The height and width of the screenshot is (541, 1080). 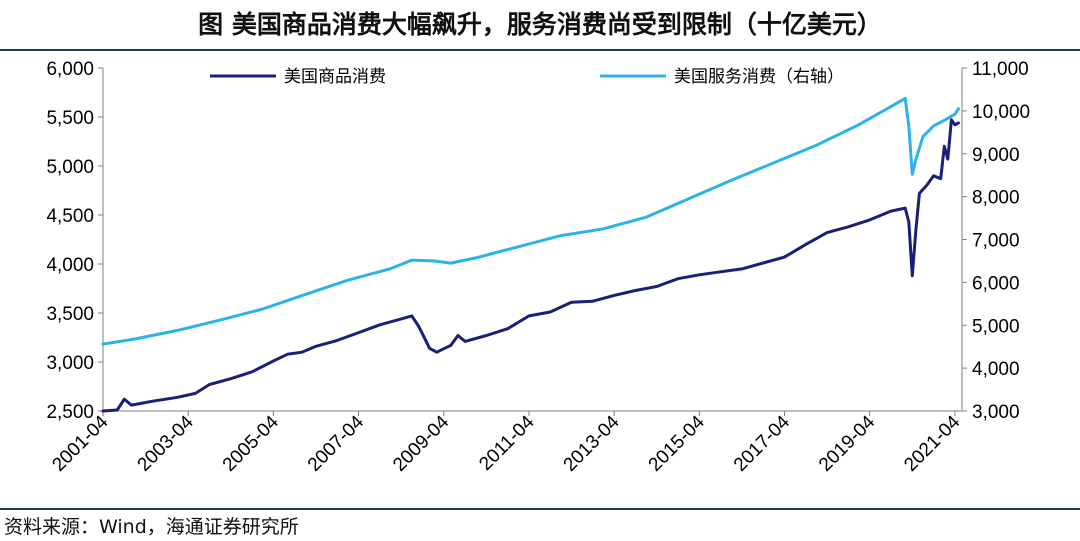 What do you see at coordinates (762, 443) in the screenshot?
I see `x-tick-label: 2017-04` at bounding box center [762, 443].